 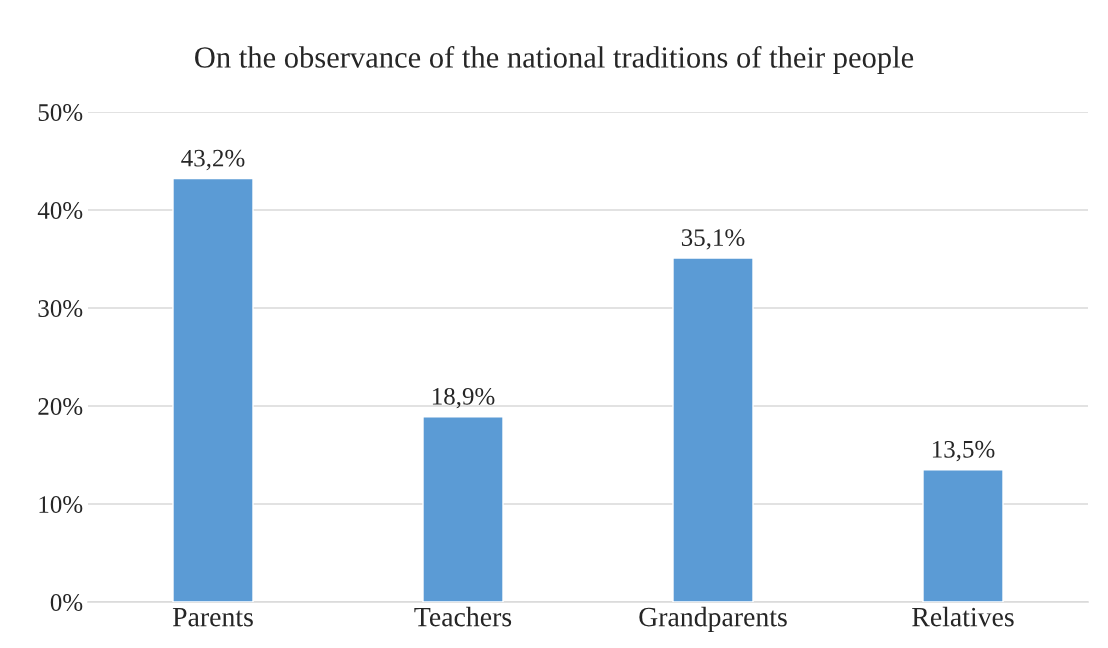 What do you see at coordinates (963, 616) in the screenshot?
I see `x-tick-label: Relatives` at bounding box center [963, 616].